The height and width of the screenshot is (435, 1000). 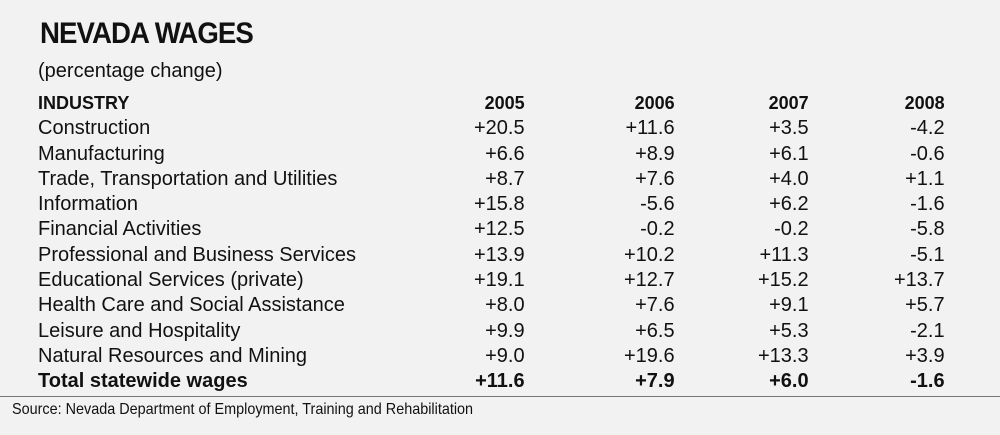 I want to click on chart-subtitle: (percentage change), so click(x=130, y=71).